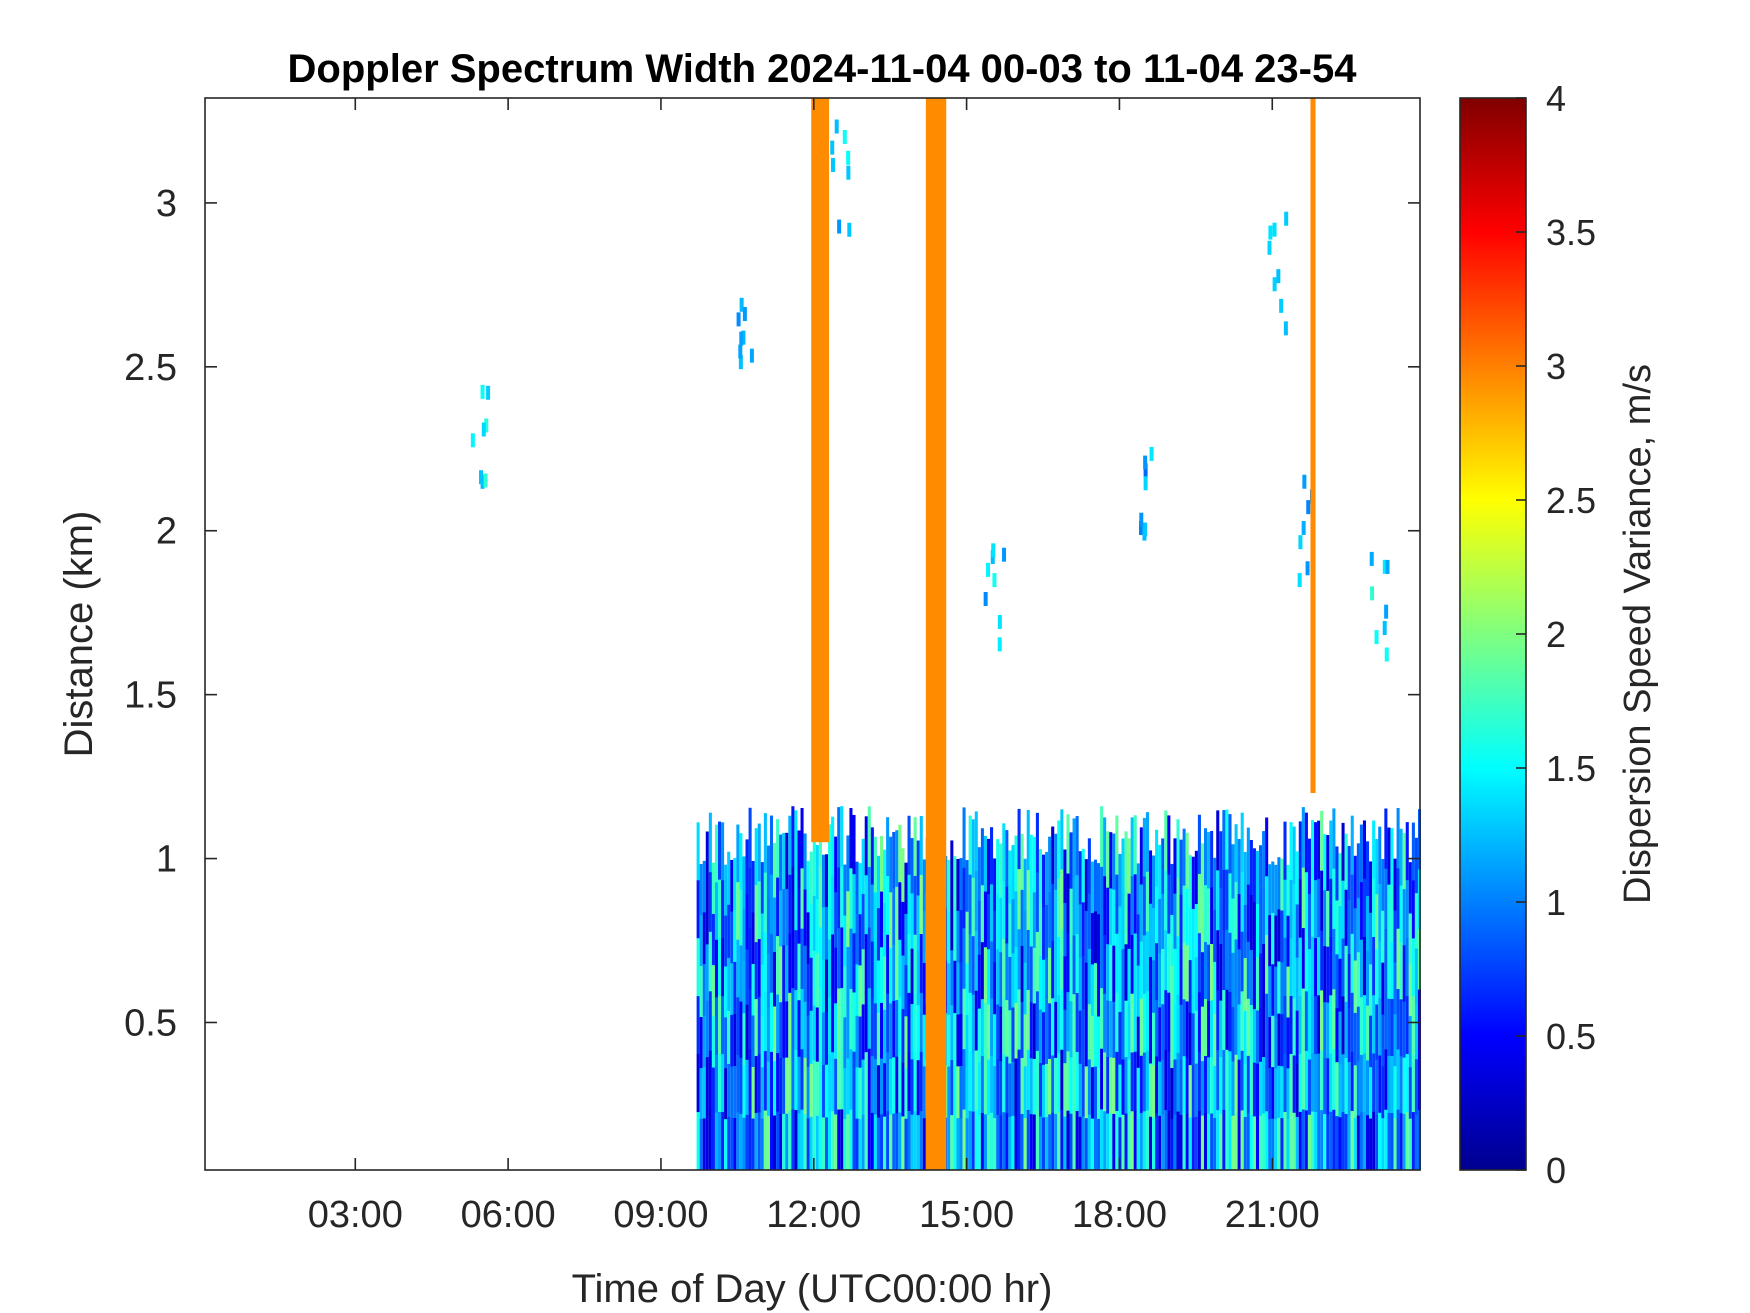  What do you see at coordinates (79, 634) in the screenshot?
I see `y-axis-label: Distance (km)` at bounding box center [79, 634].